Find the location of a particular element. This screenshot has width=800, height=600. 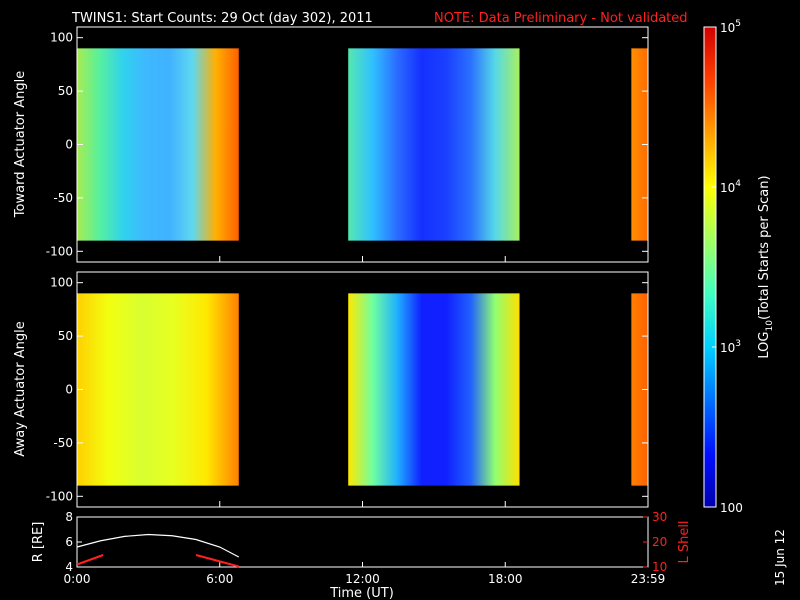

date-stamp: 15 Jun 12 is located at coordinates (780, 557).